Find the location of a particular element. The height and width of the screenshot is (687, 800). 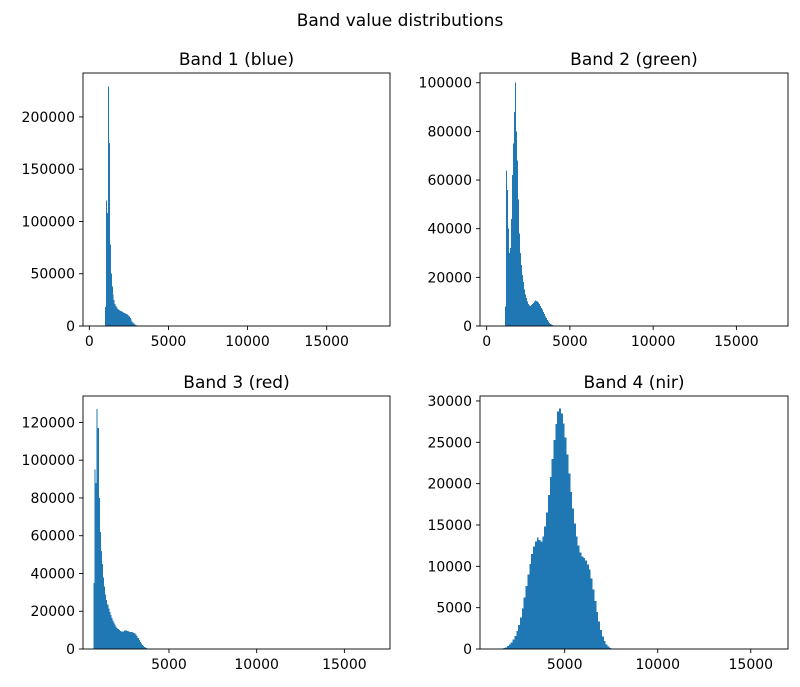

y-tick-label: 60000 is located at coordinates (449, 181).